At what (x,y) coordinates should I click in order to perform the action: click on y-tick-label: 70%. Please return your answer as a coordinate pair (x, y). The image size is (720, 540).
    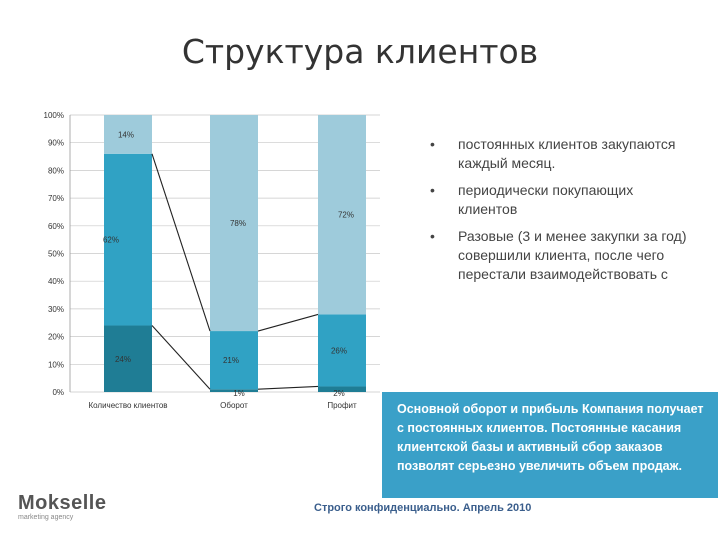
    Looking at the image, I should click on (56, 198).